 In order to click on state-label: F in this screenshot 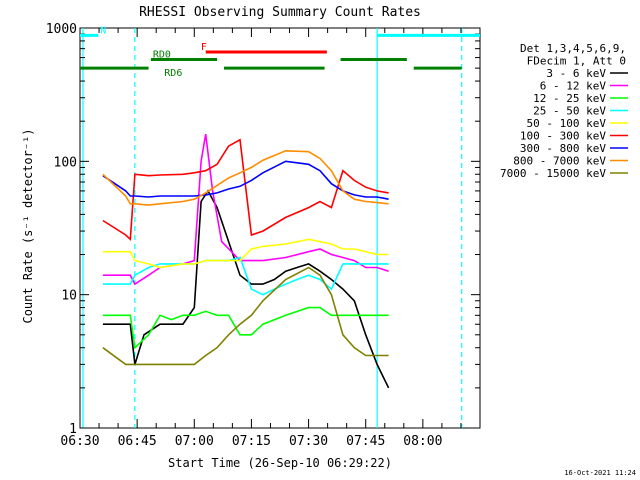, I will do `click(204, 47)`.